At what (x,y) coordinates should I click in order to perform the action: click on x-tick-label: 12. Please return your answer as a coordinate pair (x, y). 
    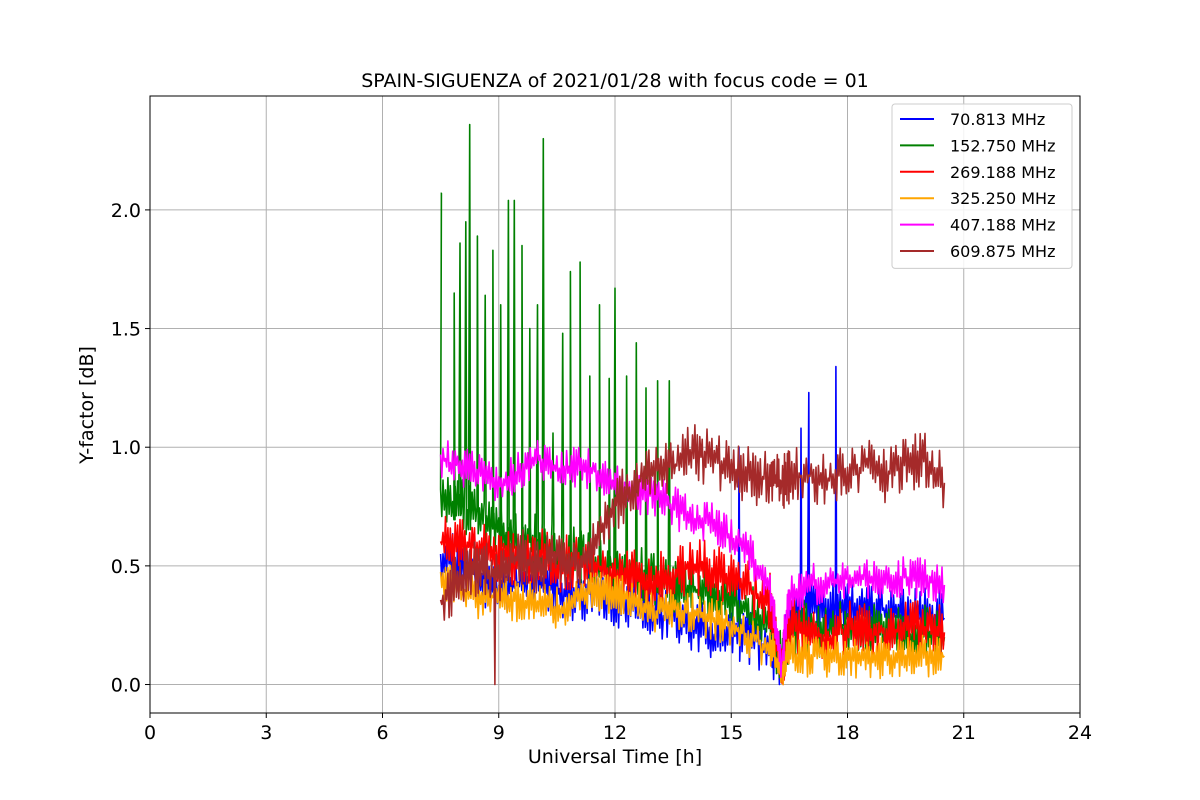
    Looking at the image, I should click on (615, 733).